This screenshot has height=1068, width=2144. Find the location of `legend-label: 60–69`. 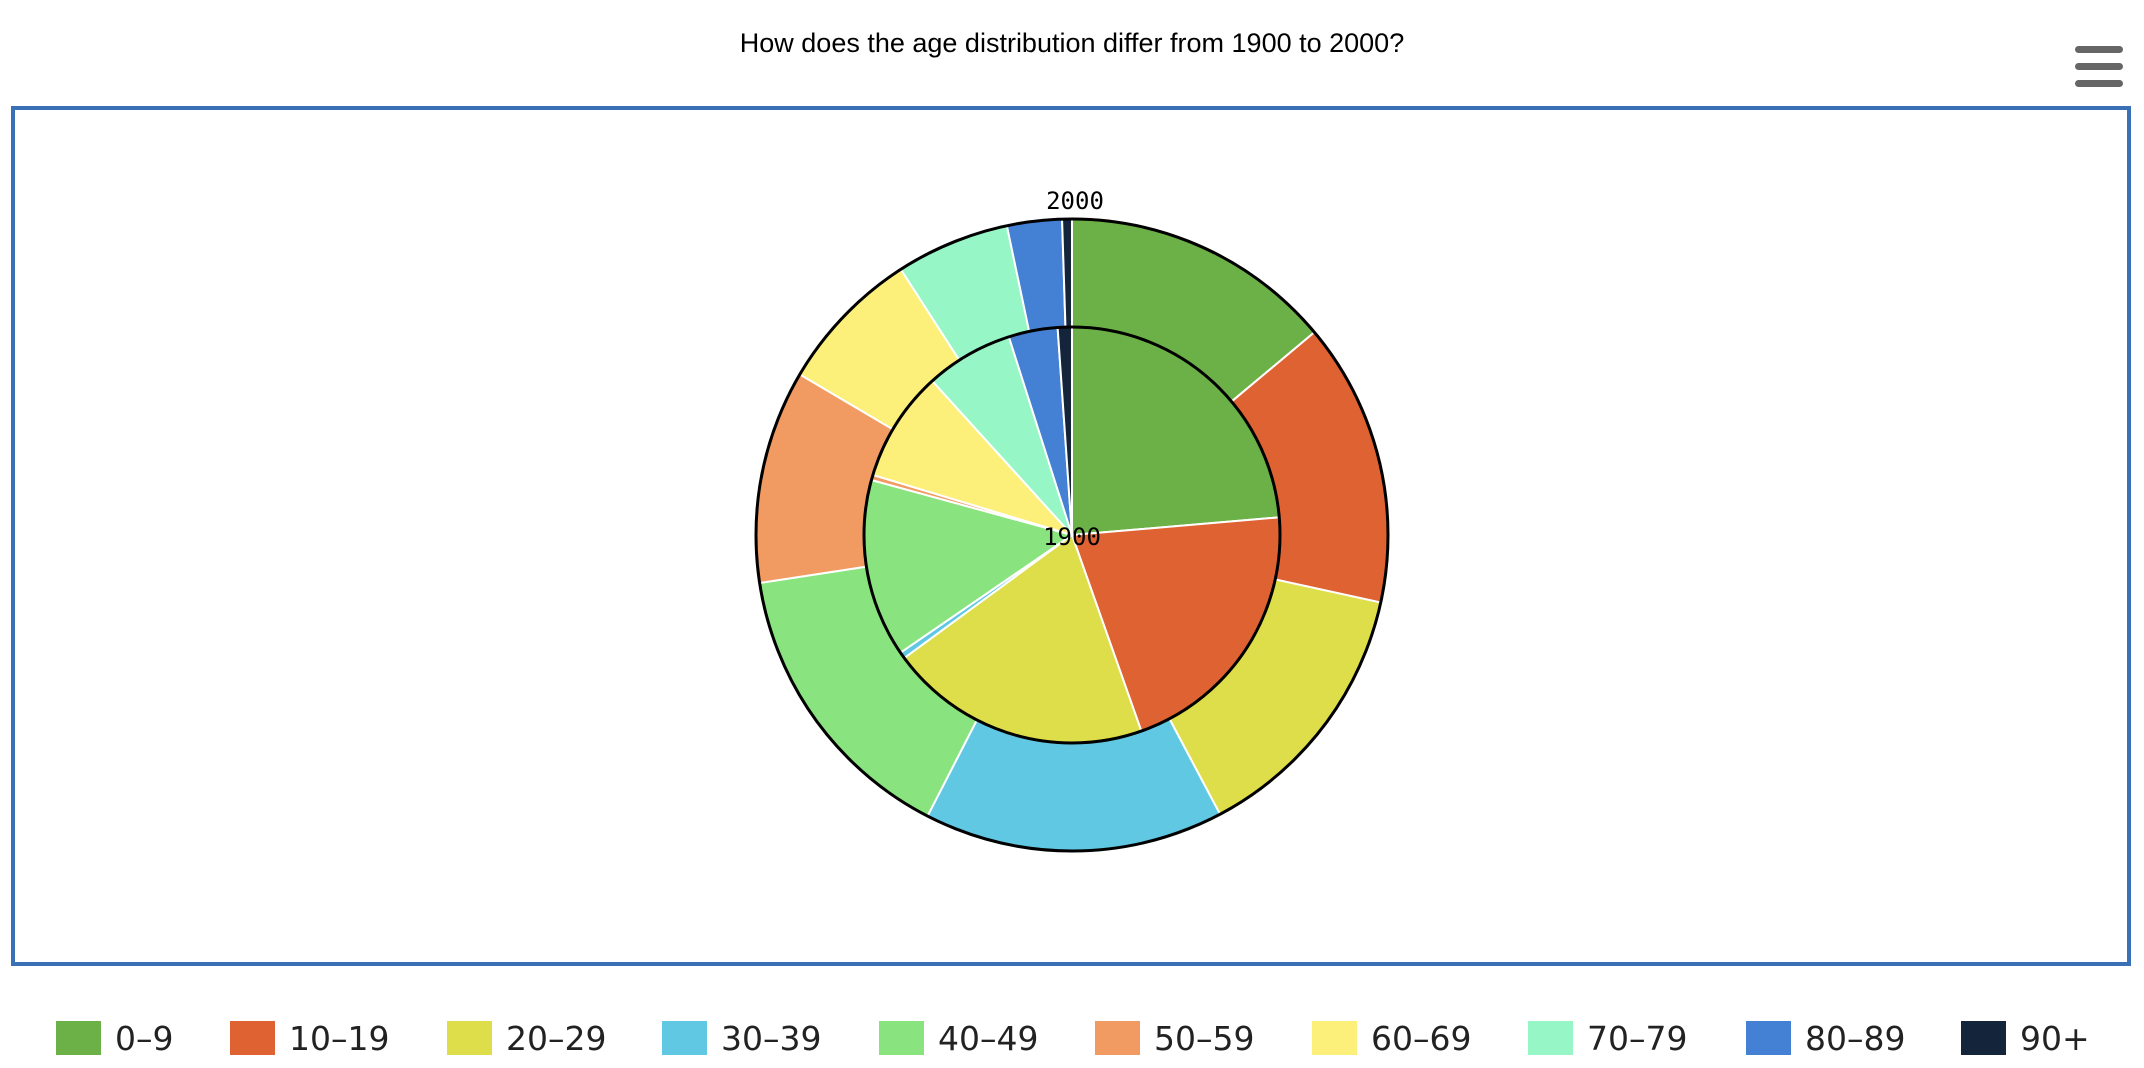

legend-label: 60–69 is located at coordinates (1421, 1038).